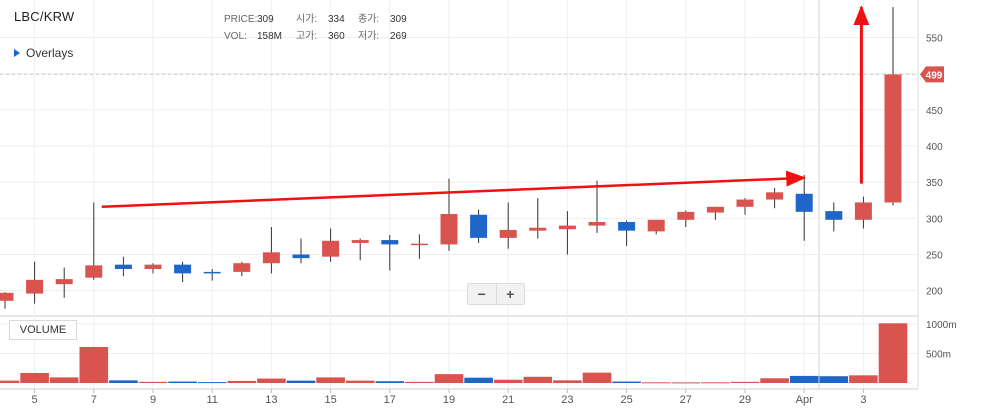  I want to click on x-tick-label: 19, so click(449, 400).